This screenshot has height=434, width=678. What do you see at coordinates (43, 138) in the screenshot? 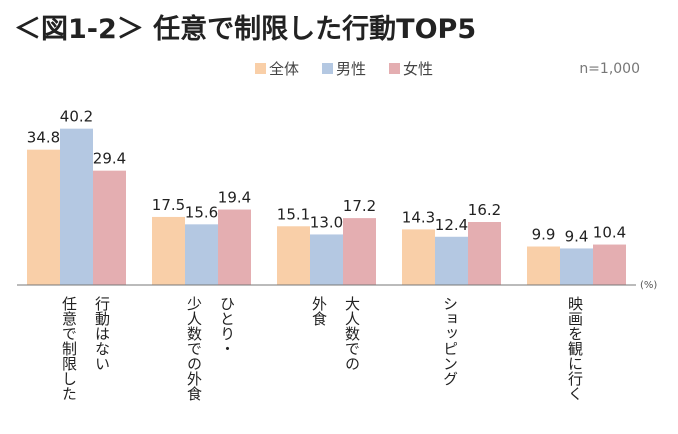
I see `value-label-0-0: 34.8` at bounding box center [43, 138].